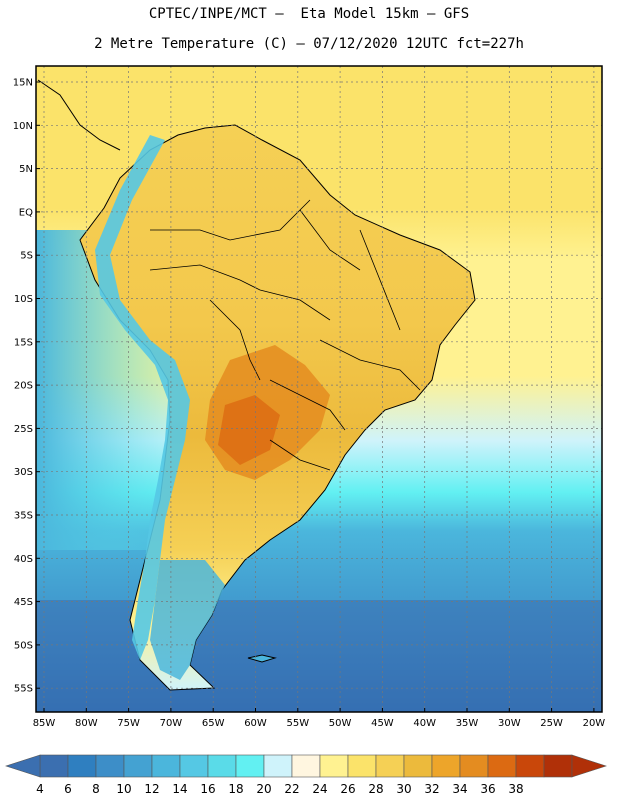  Describe the element at coordinates (44, 723) in the screenshot. I see `lon-tick-label: 85W` at that location.